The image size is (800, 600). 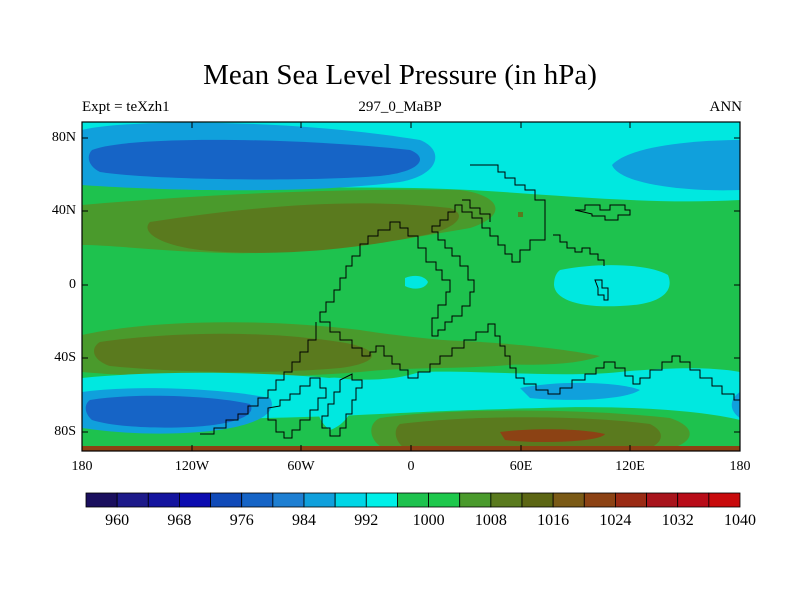 What do you see at coordinates (630, 466) in the screenshot?
I see `lon-label-120E: 120E` at bounding box center [630, 466].